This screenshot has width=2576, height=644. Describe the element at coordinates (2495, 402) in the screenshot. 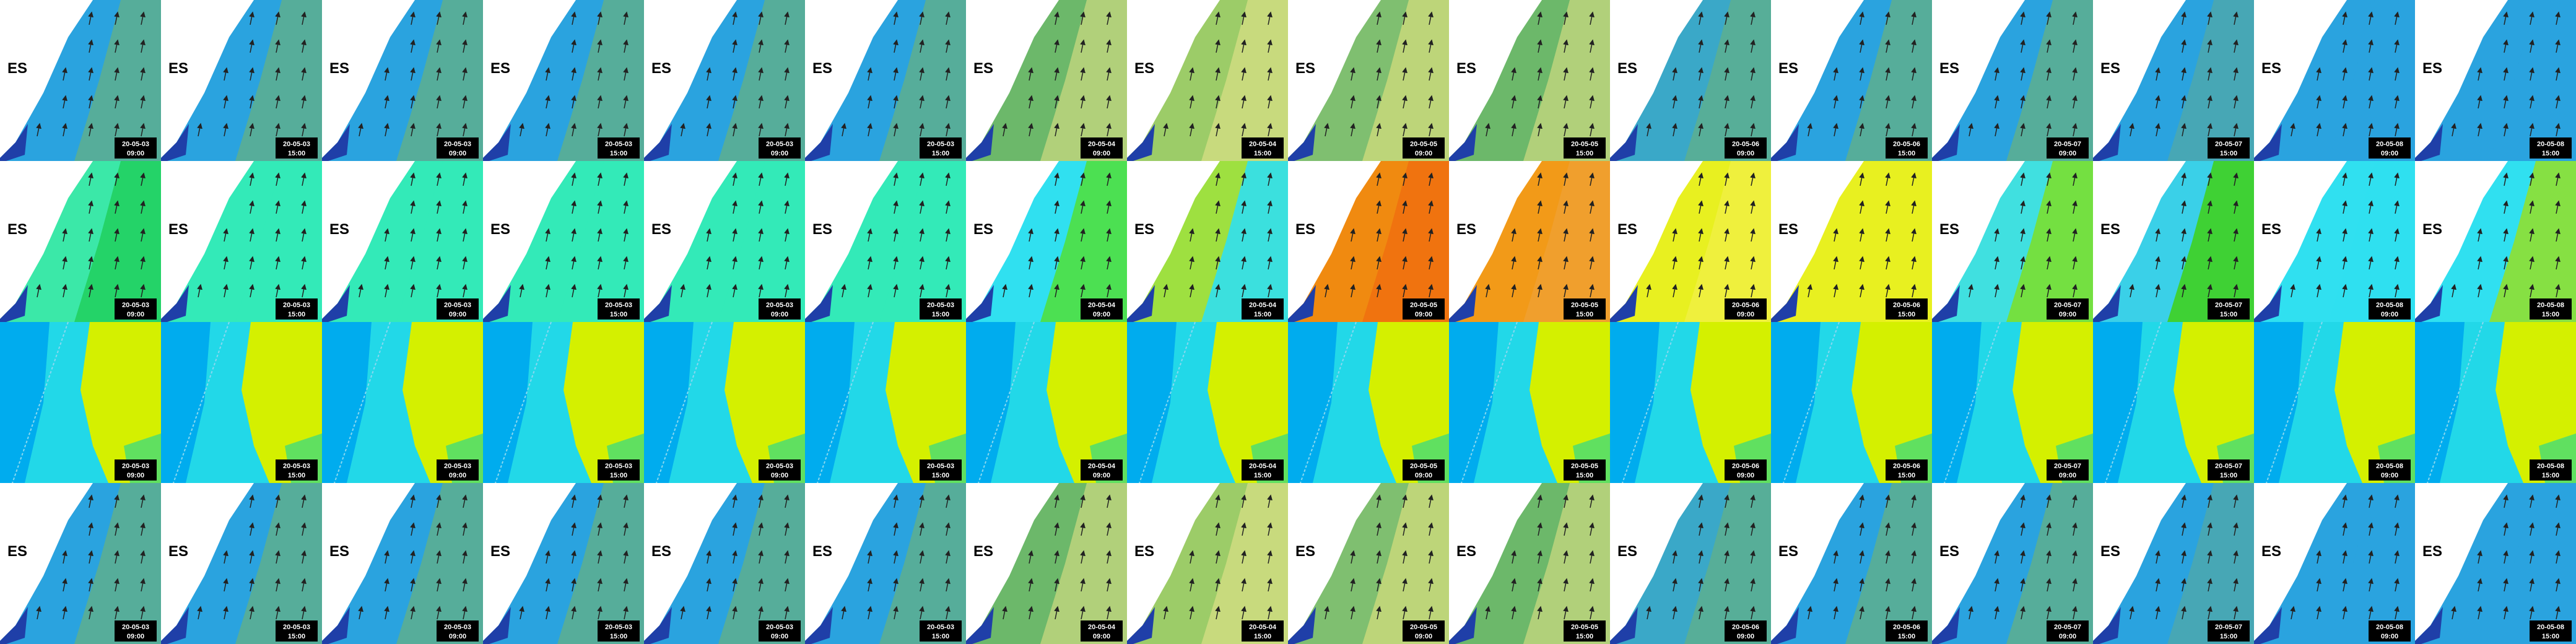

I see `map-tile: 20-05-08 15:00` at that location.